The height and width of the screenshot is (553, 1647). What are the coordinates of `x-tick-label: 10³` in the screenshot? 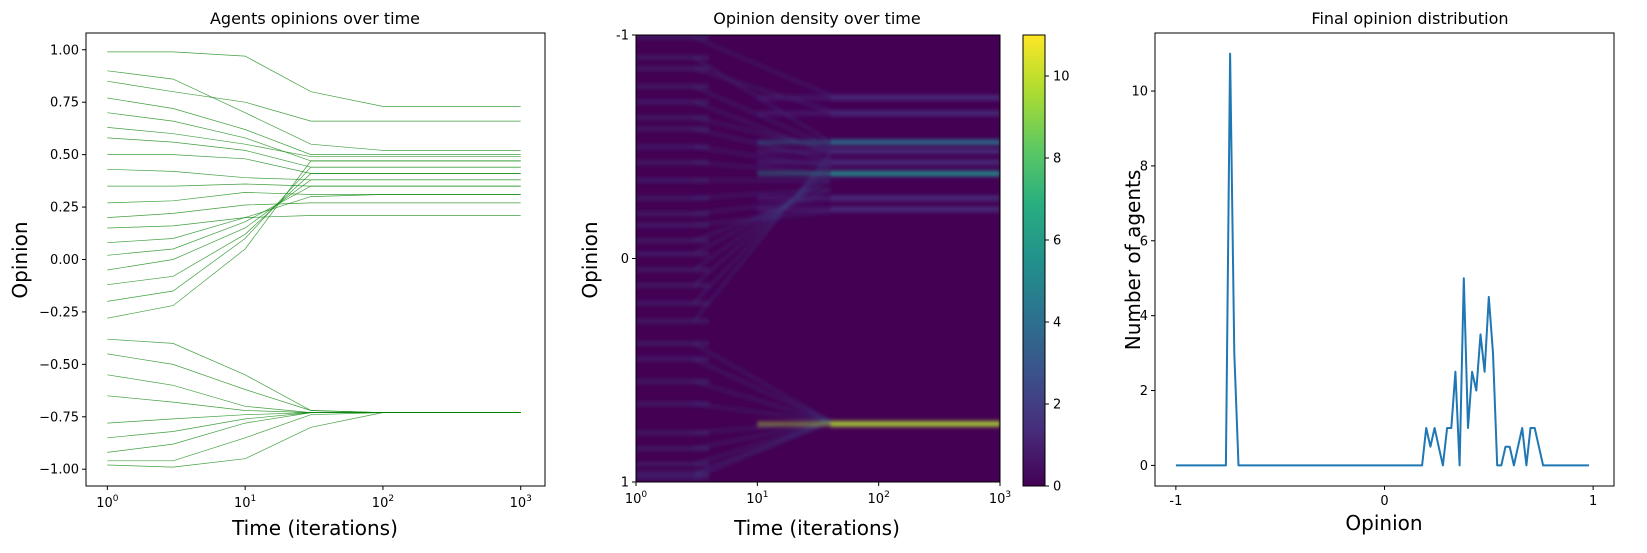 It's located at (521, 502).